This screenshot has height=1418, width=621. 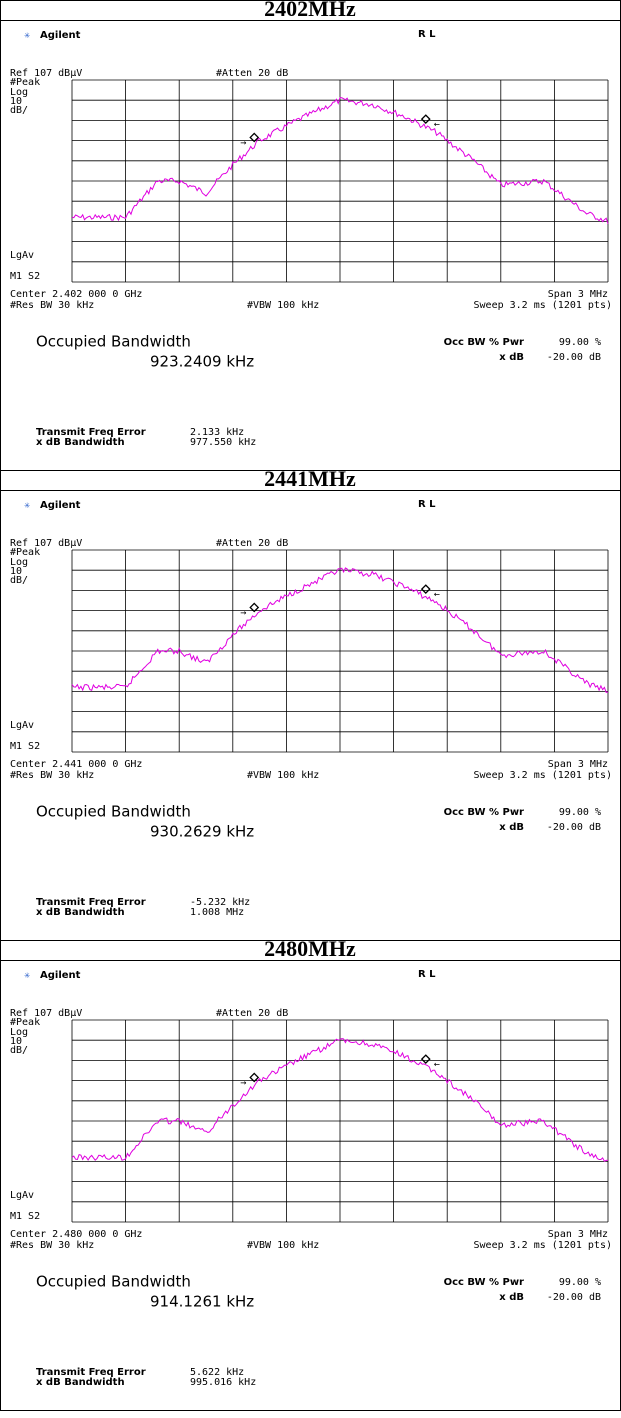 What do you see at coordinates (310, 10) in the screenshot?
I see `heading: 2402MHz` at bounding box center [310, 10].